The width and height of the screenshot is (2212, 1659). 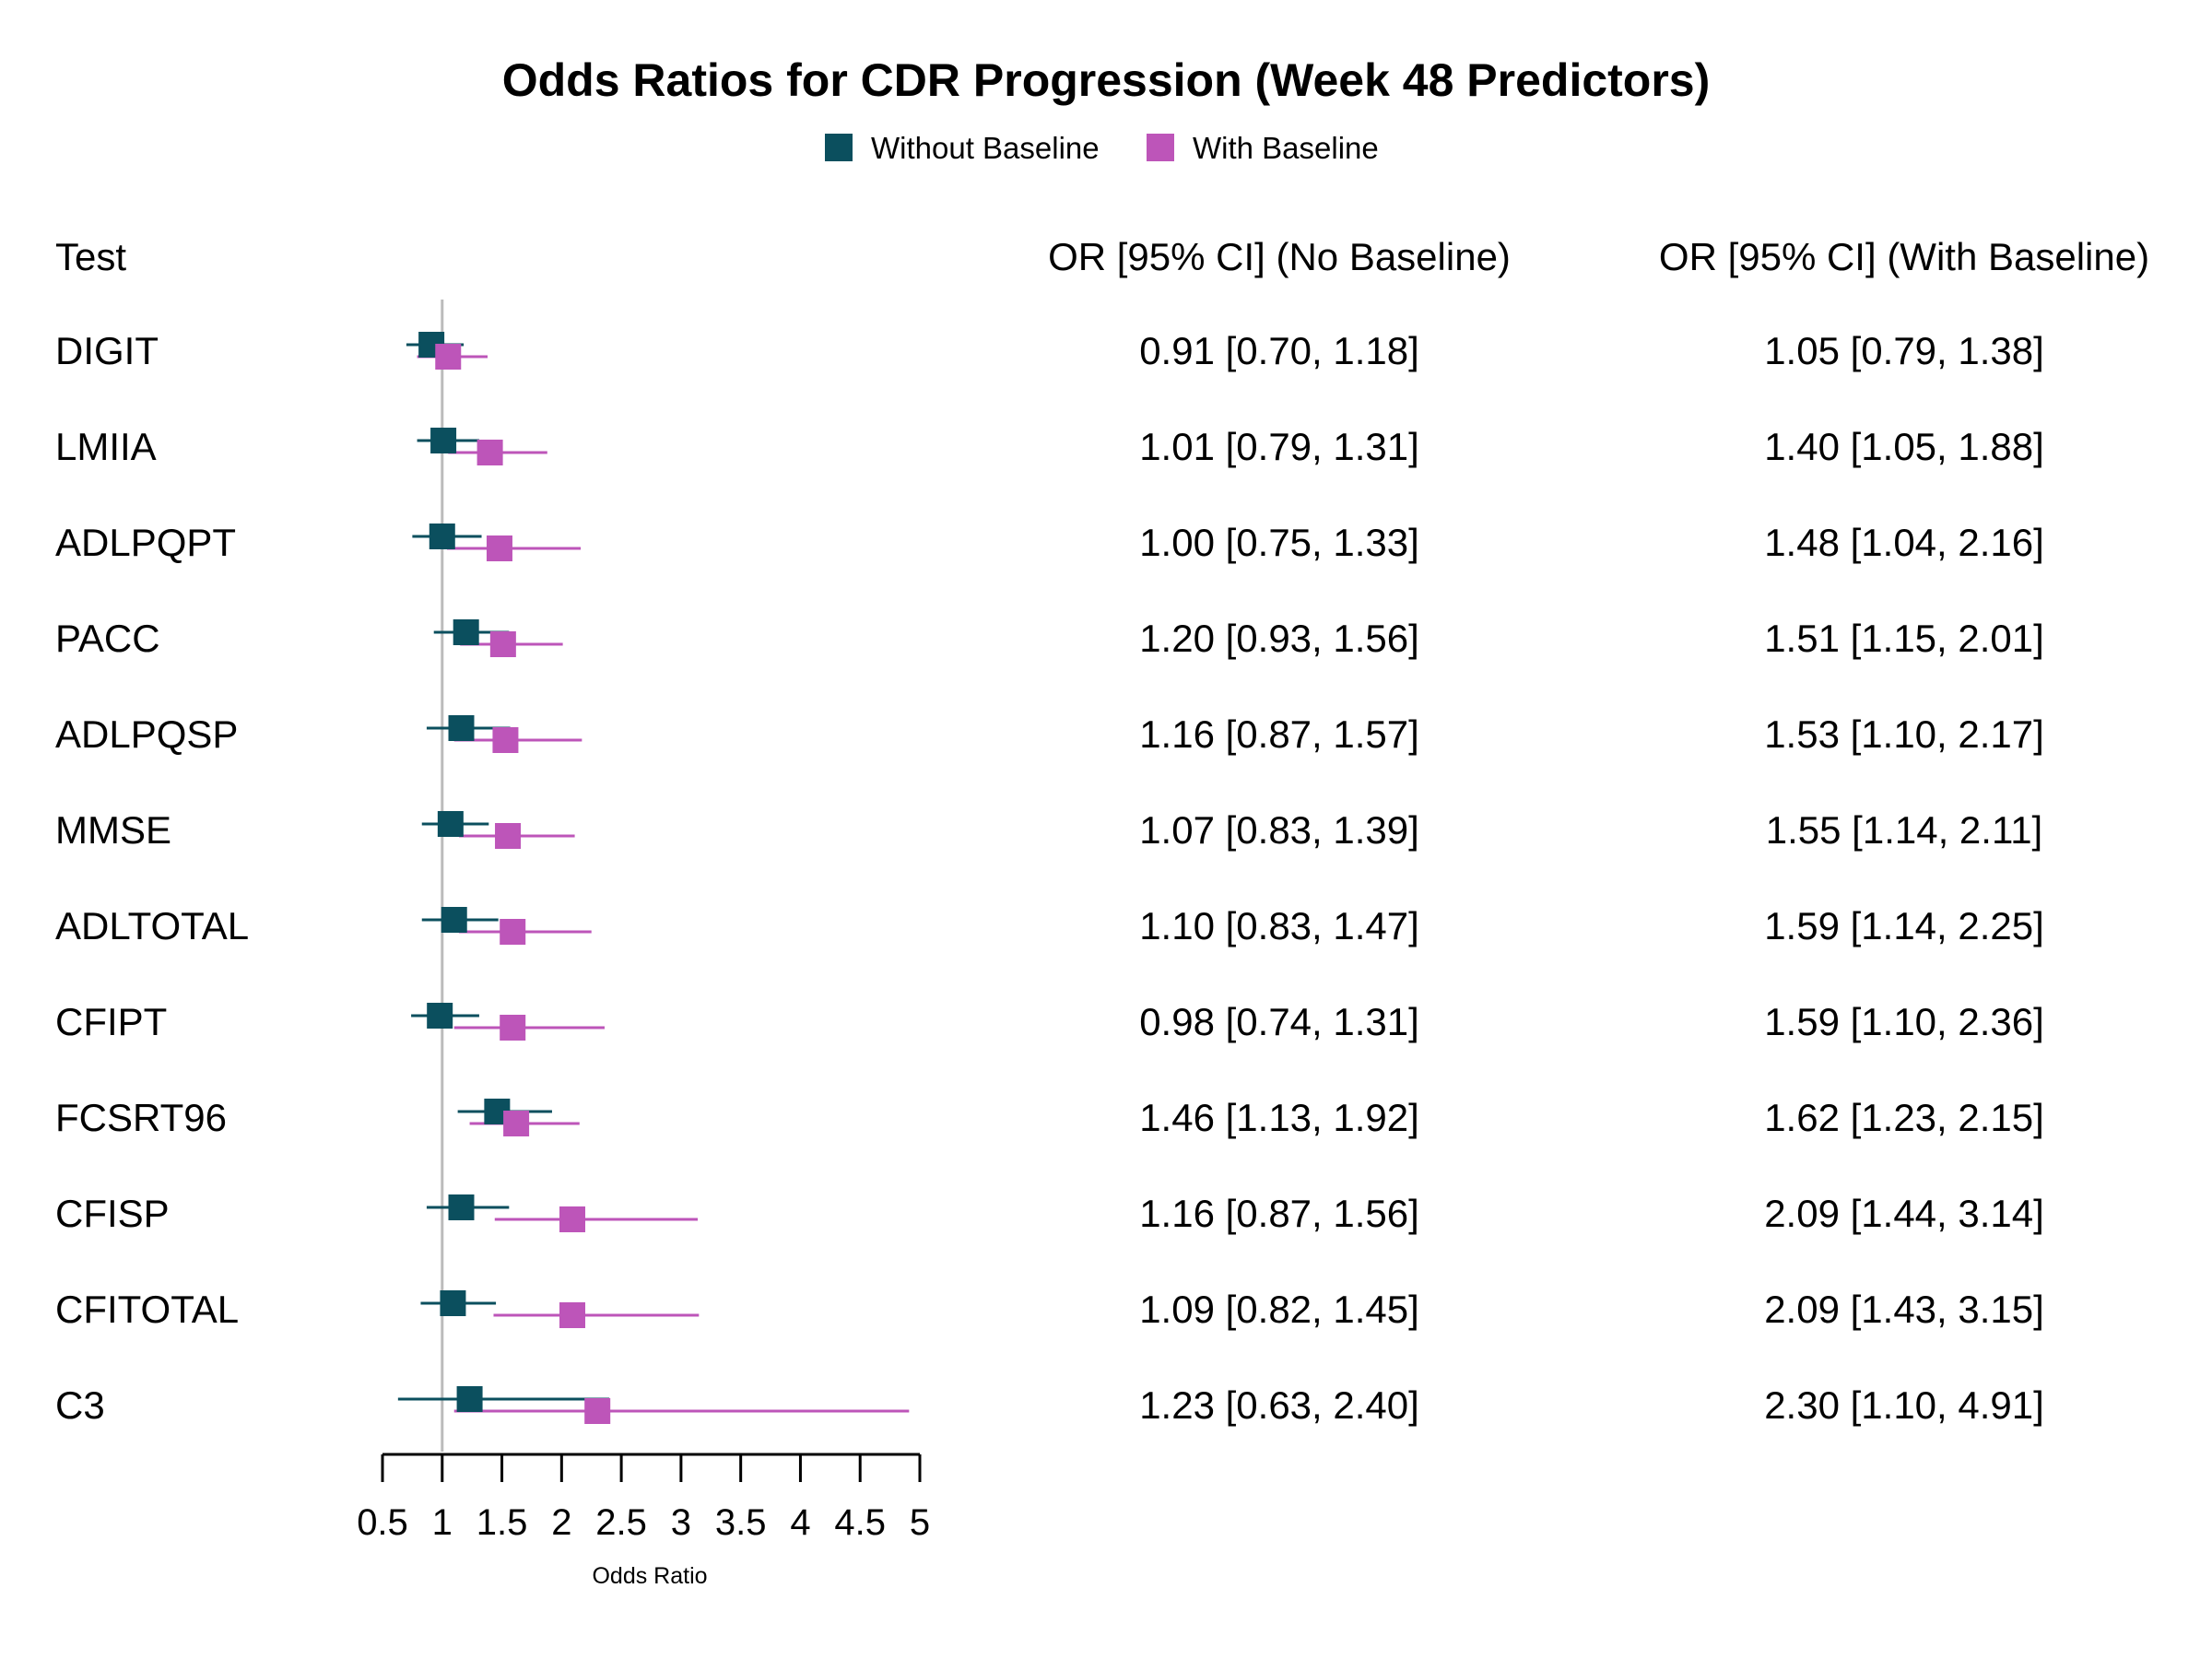 What do you see at coordinates (1279, 1021) in the screenshot?
I see `or-ci-no-baseline: 0.98 [0.74, 1.31]` at bounding box center [1279, 1021].